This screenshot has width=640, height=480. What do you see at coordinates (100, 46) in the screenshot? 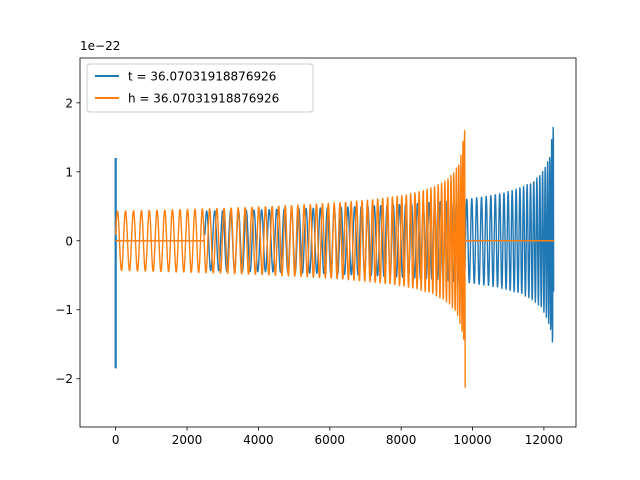
I see `y-offset-label: 1e−22` at bounding box center [100, 46].